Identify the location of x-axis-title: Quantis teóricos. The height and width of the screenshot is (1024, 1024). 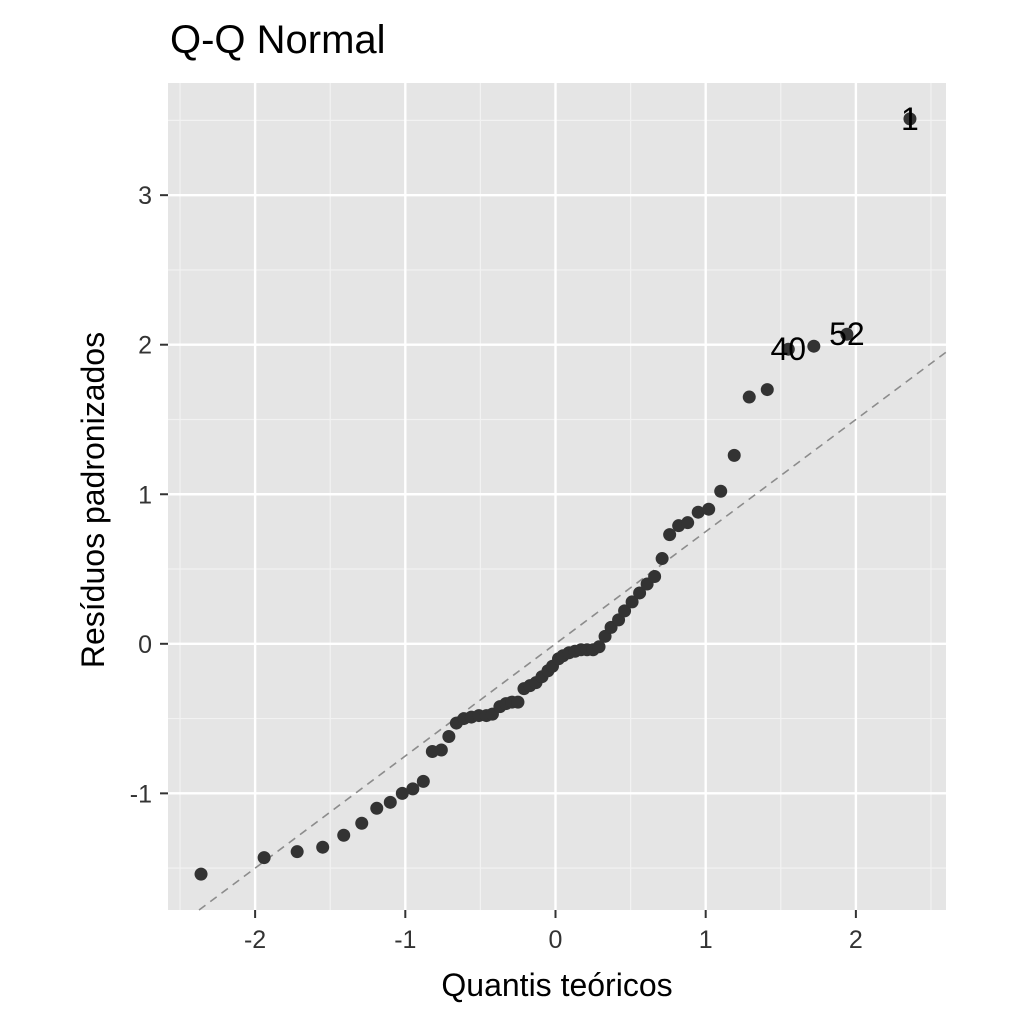
(556, 985).